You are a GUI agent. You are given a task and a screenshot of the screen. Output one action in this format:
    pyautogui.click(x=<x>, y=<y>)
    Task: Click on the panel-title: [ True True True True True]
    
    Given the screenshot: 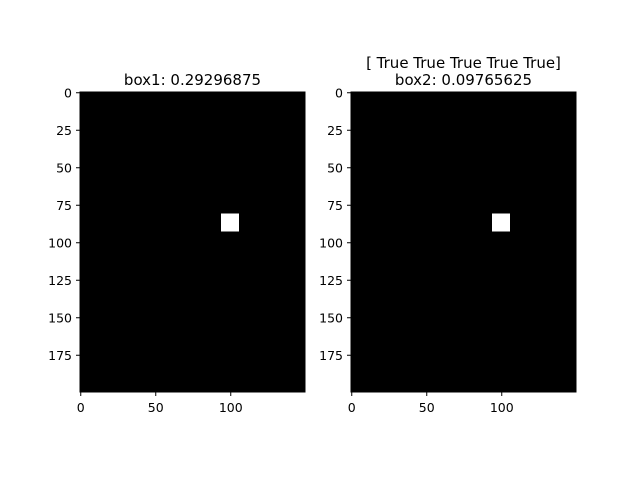 What is the action you would take?
    pyautogui.click(x=463, y=63)
    